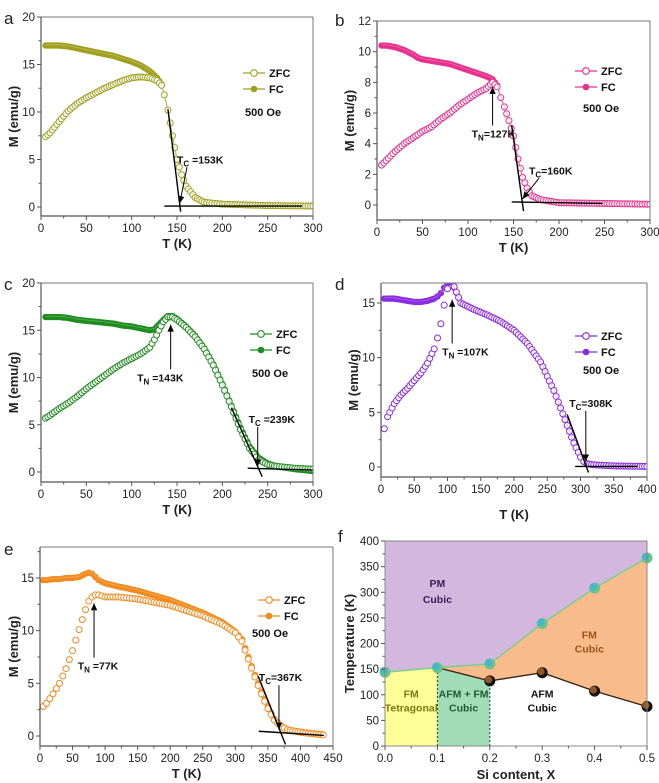  I want to click on transition-value: =308K, so click(597, 404).